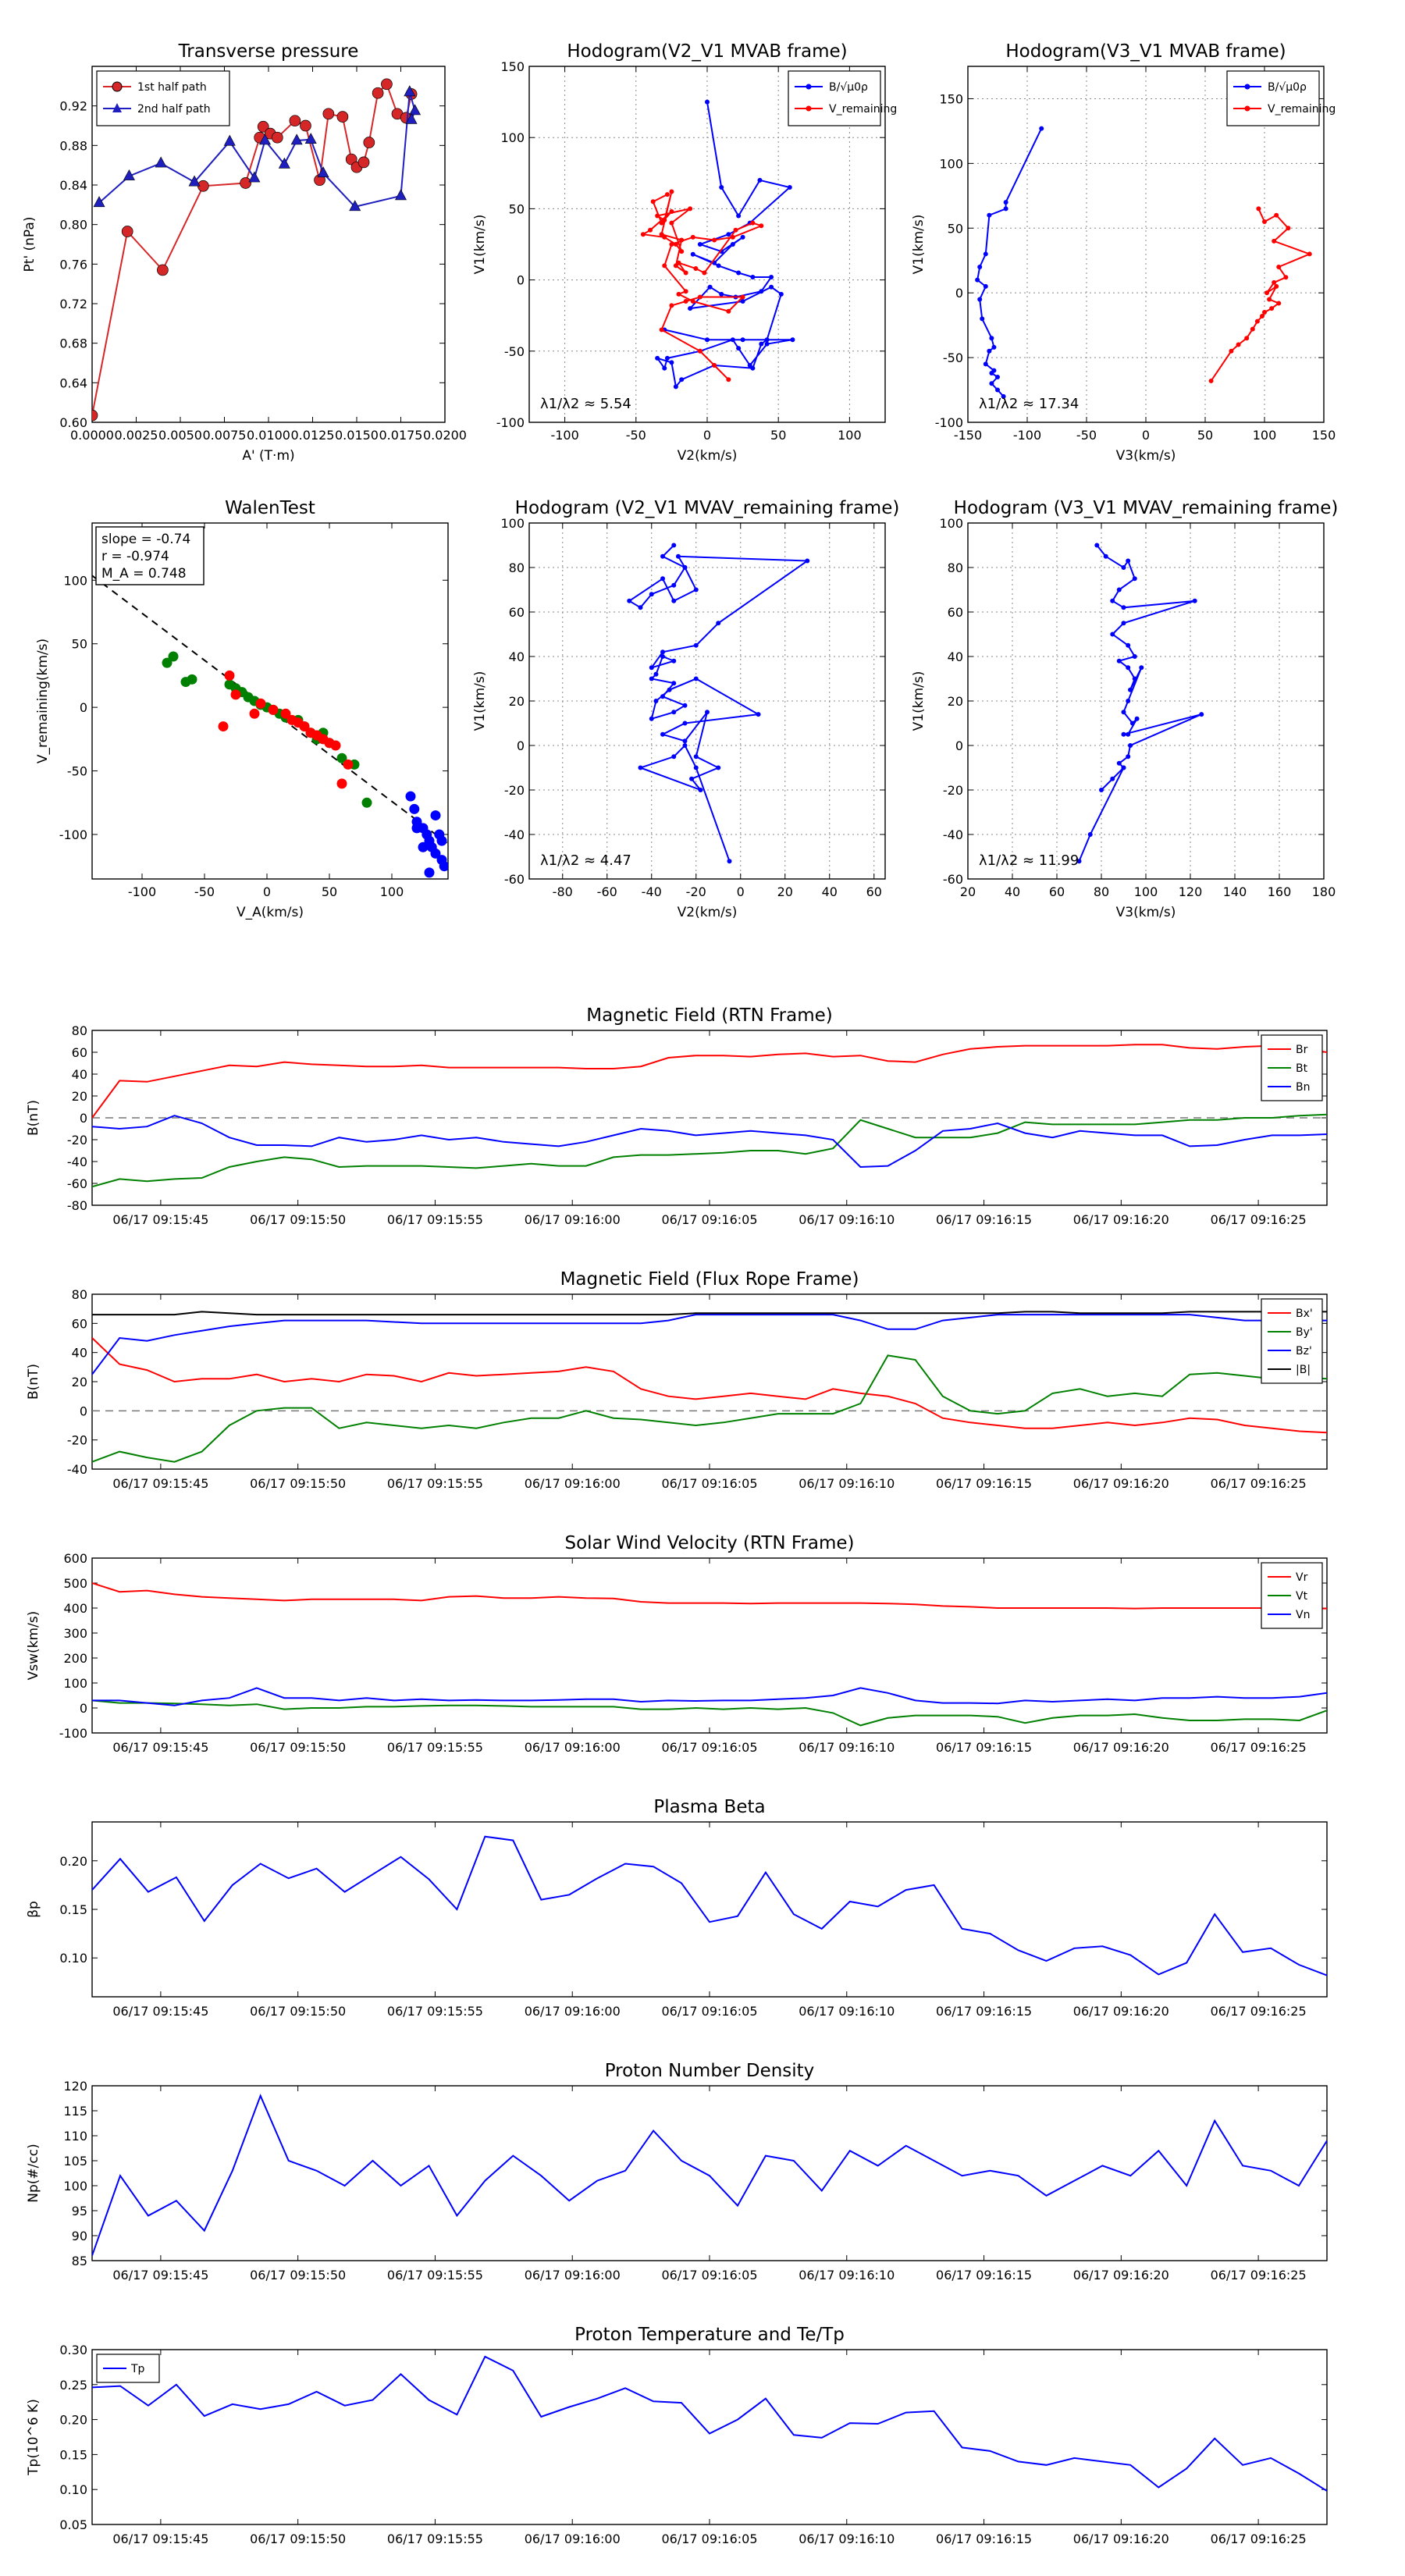 The image size is (1405, 2576). What do you see at coordinates (710, 1697) in the screenshot?
I see `series-vn` at bounding box center [710, 1697].